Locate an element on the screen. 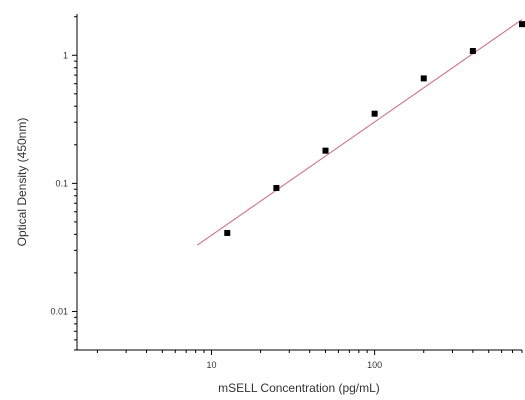  y-tick-label: 0.1 is located at coordinates (61, 183).